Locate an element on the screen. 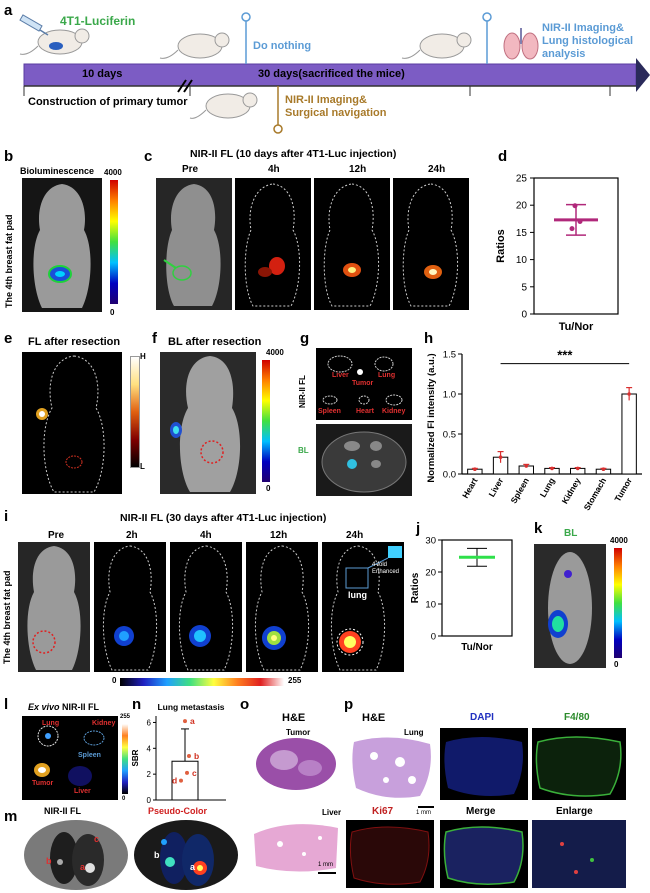 The width and height of the screenshot is (650, 893). panel-l-colorbar is located at coordinates (125, 759).